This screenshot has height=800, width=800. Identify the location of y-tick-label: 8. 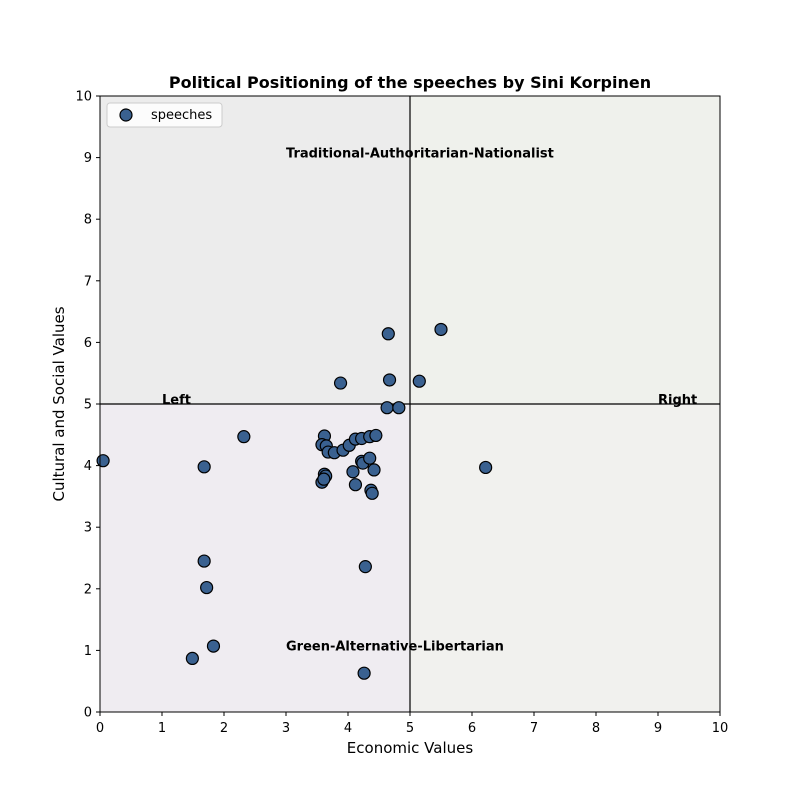
(88, 220).